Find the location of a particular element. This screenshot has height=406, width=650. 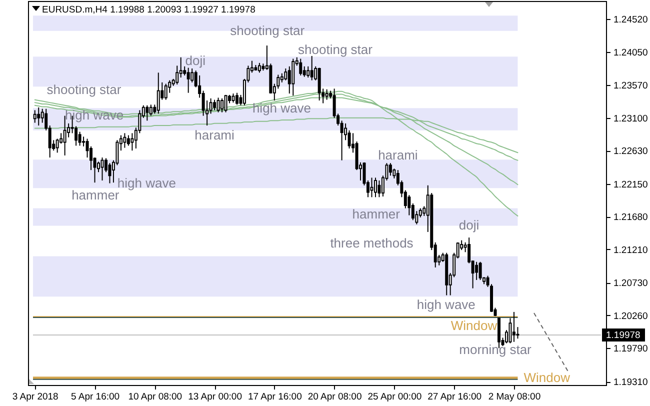

x-tick-label: 10 Apr 08:00 is located at coordinates (155, 397).